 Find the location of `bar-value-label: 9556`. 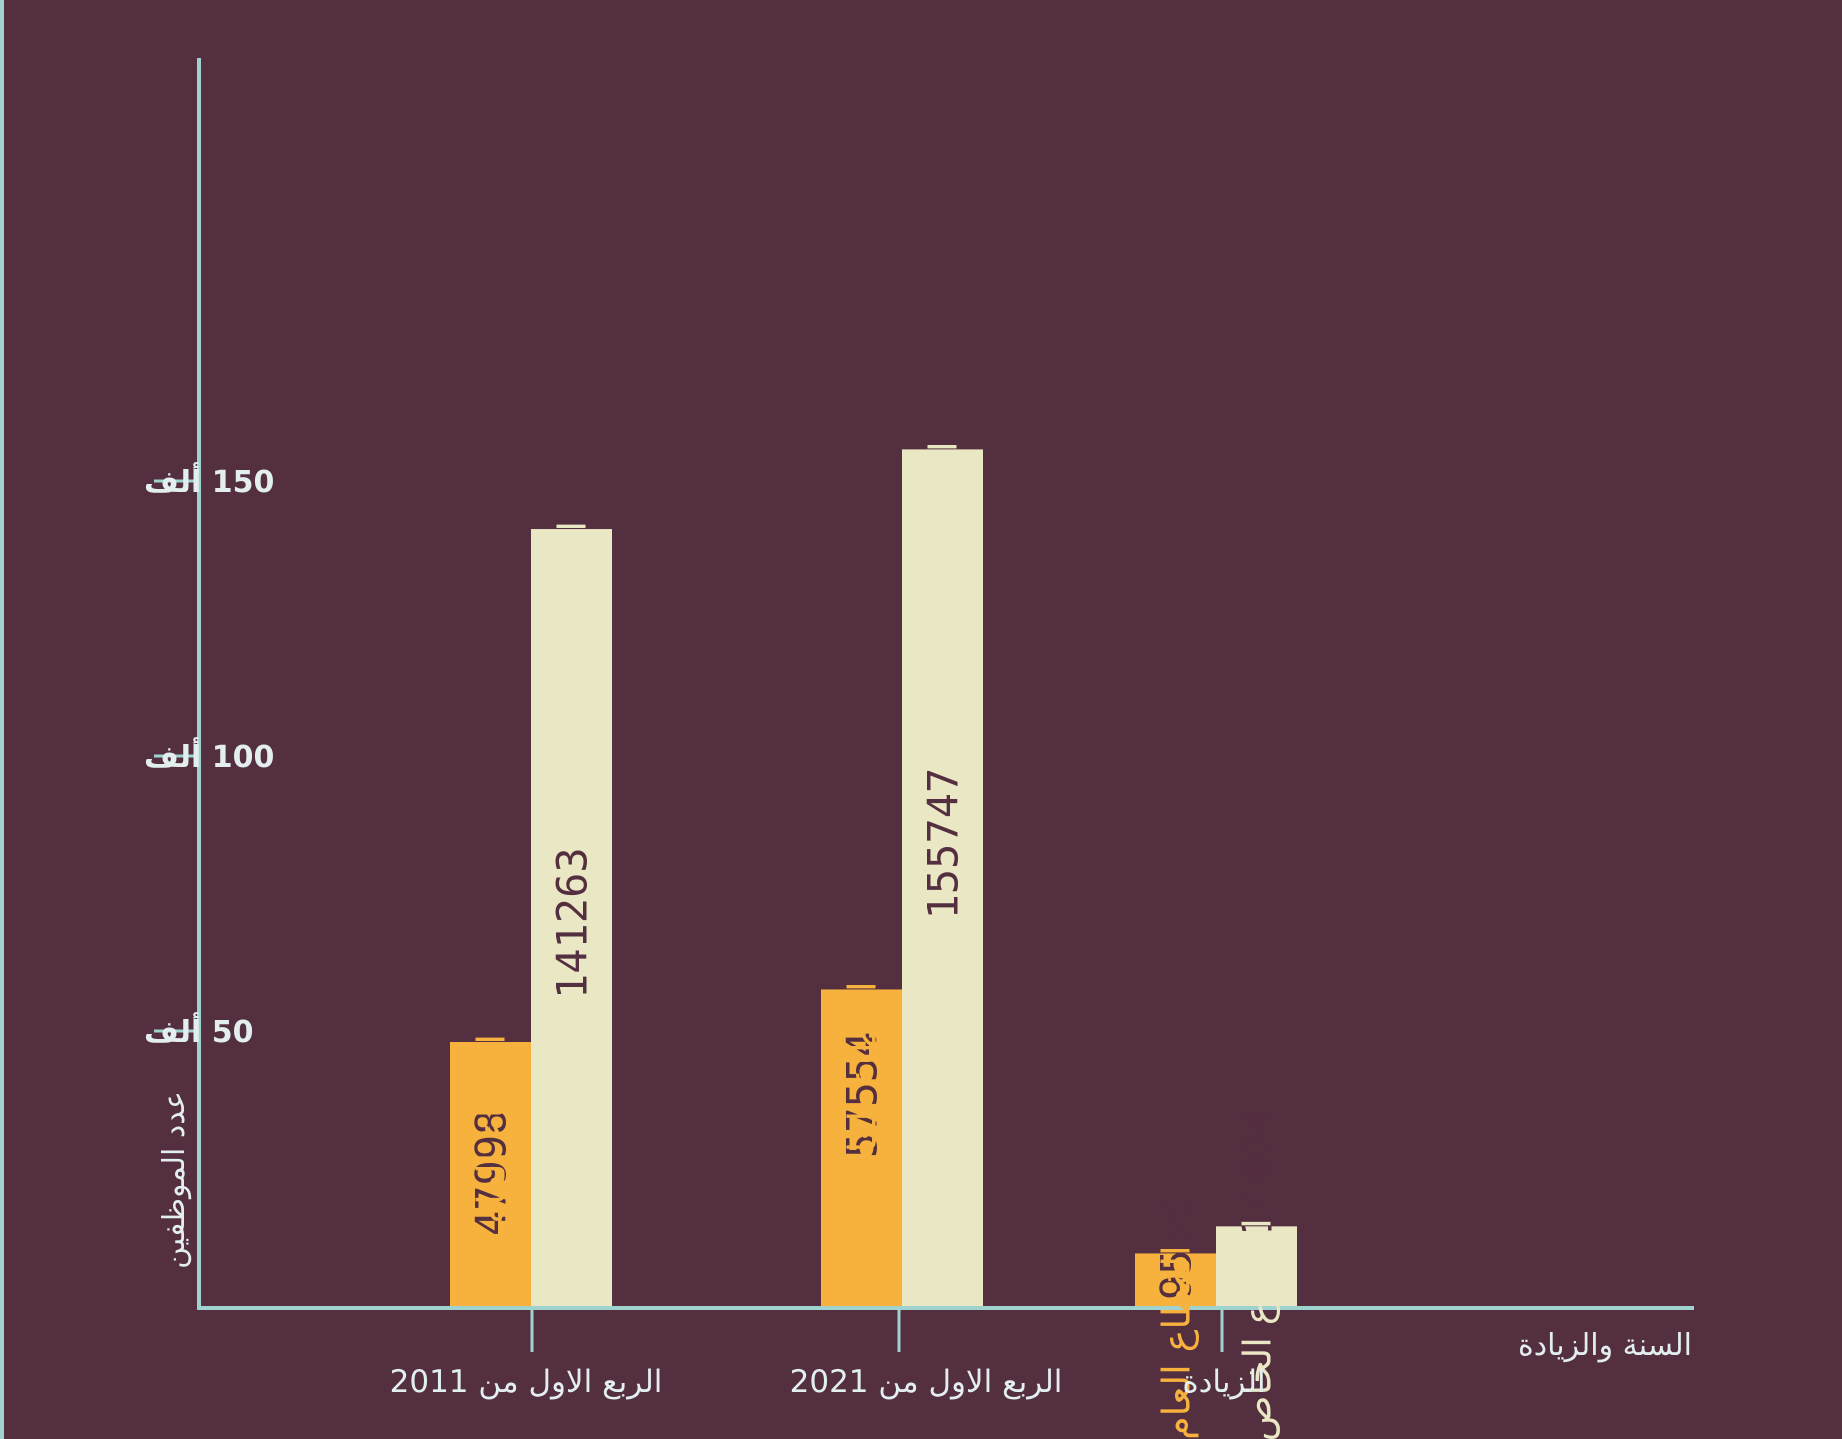

bar-value-label: 9556 is located at coordinates (1176, 1249).